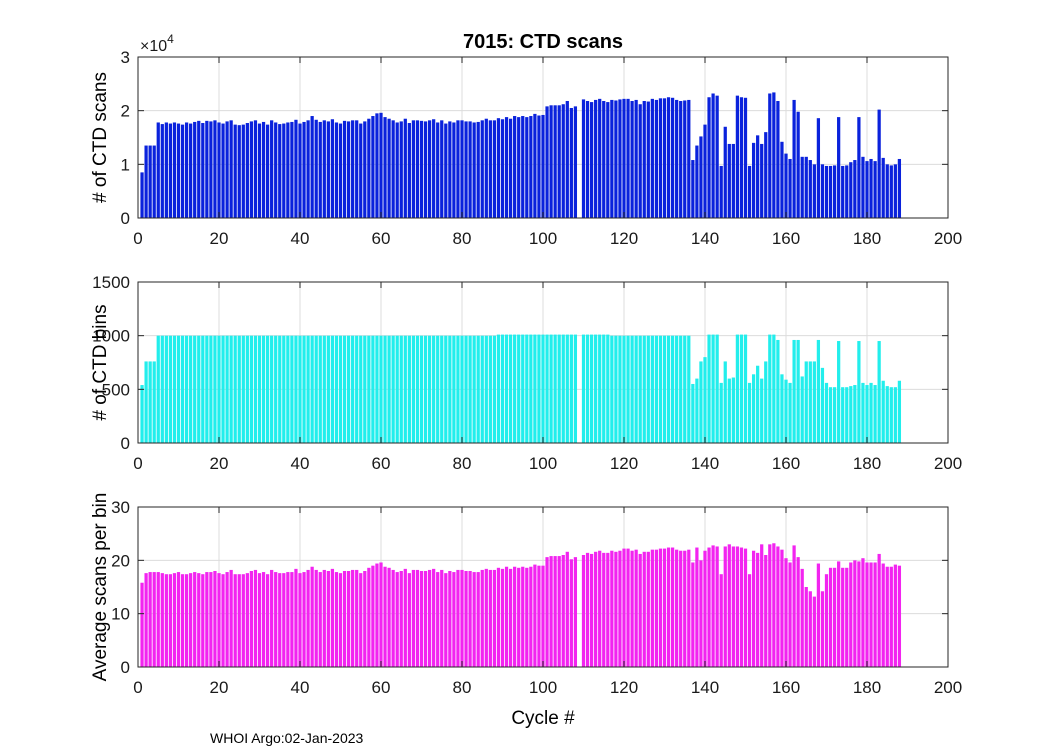 The image size is (1050, 755). Describe the element at coordinates (624, 463) in the screenshot. I see `x-tick-label: 120` at that location.